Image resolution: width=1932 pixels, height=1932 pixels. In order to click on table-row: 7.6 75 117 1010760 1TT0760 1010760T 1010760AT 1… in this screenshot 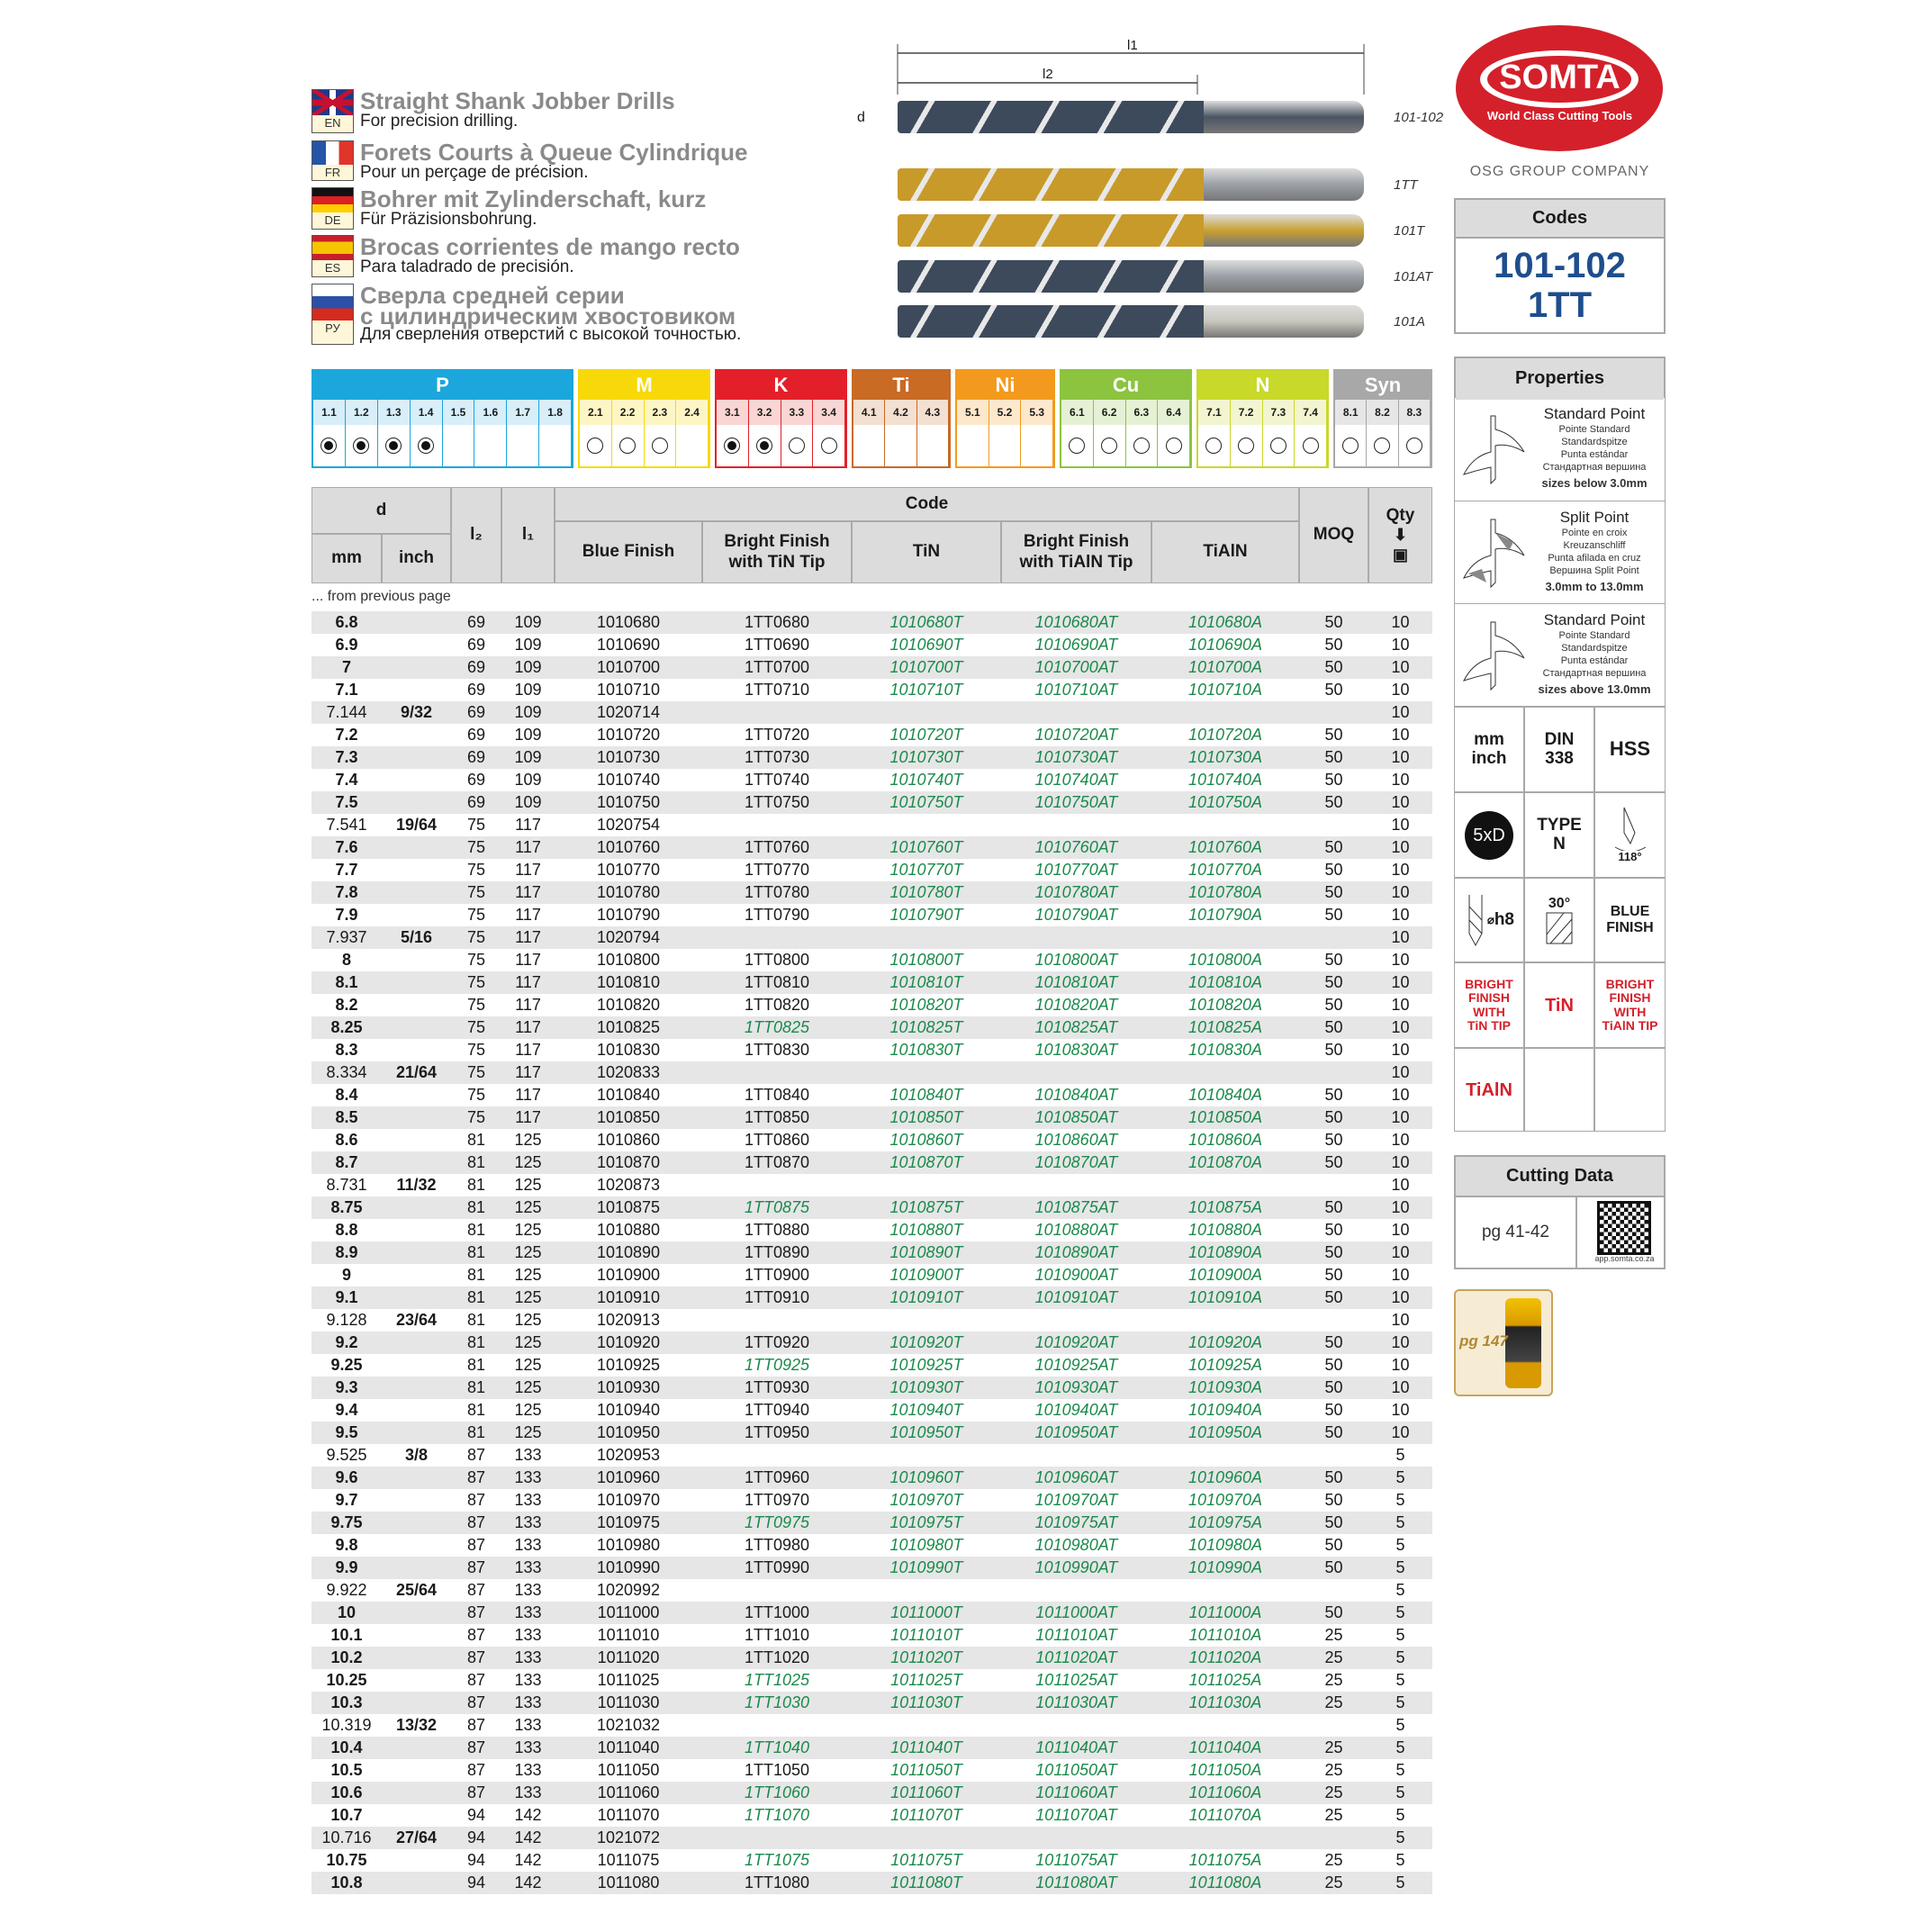, I will do `click(871, 847)`.